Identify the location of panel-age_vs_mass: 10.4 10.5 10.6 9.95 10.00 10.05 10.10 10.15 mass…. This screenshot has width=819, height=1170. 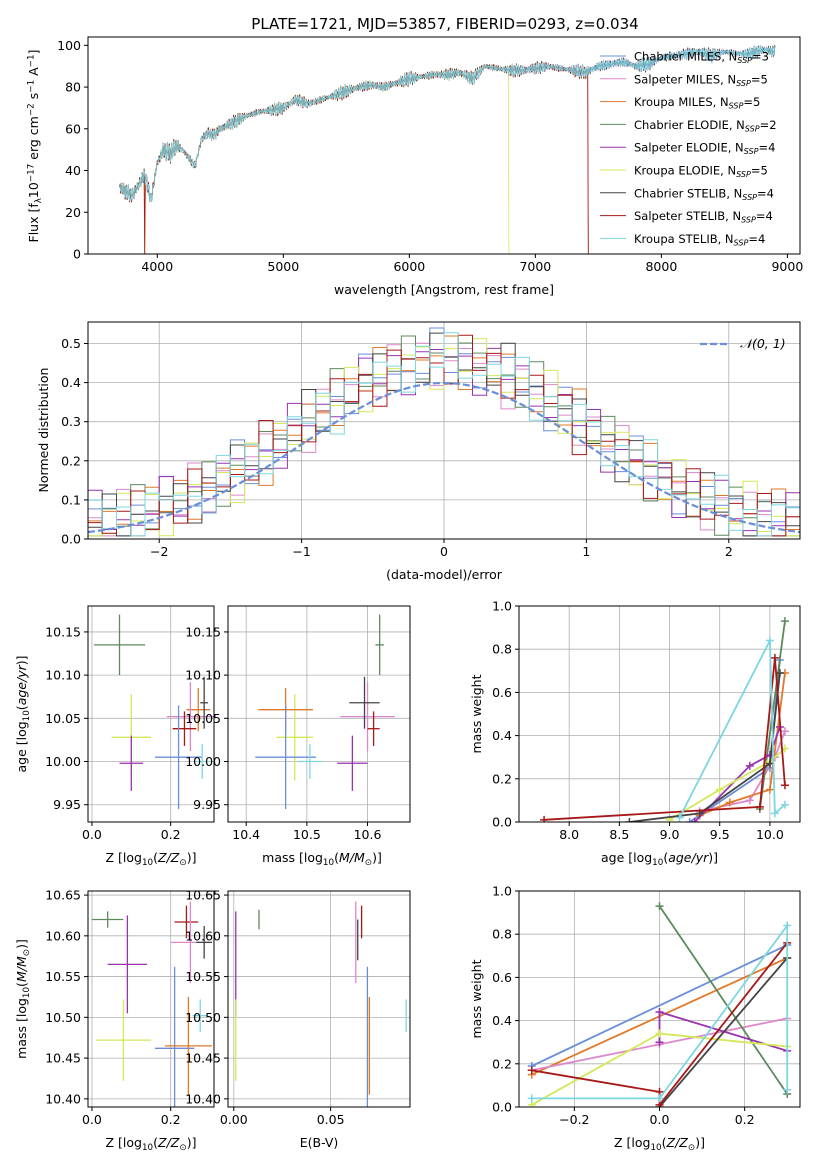
(298, 736).